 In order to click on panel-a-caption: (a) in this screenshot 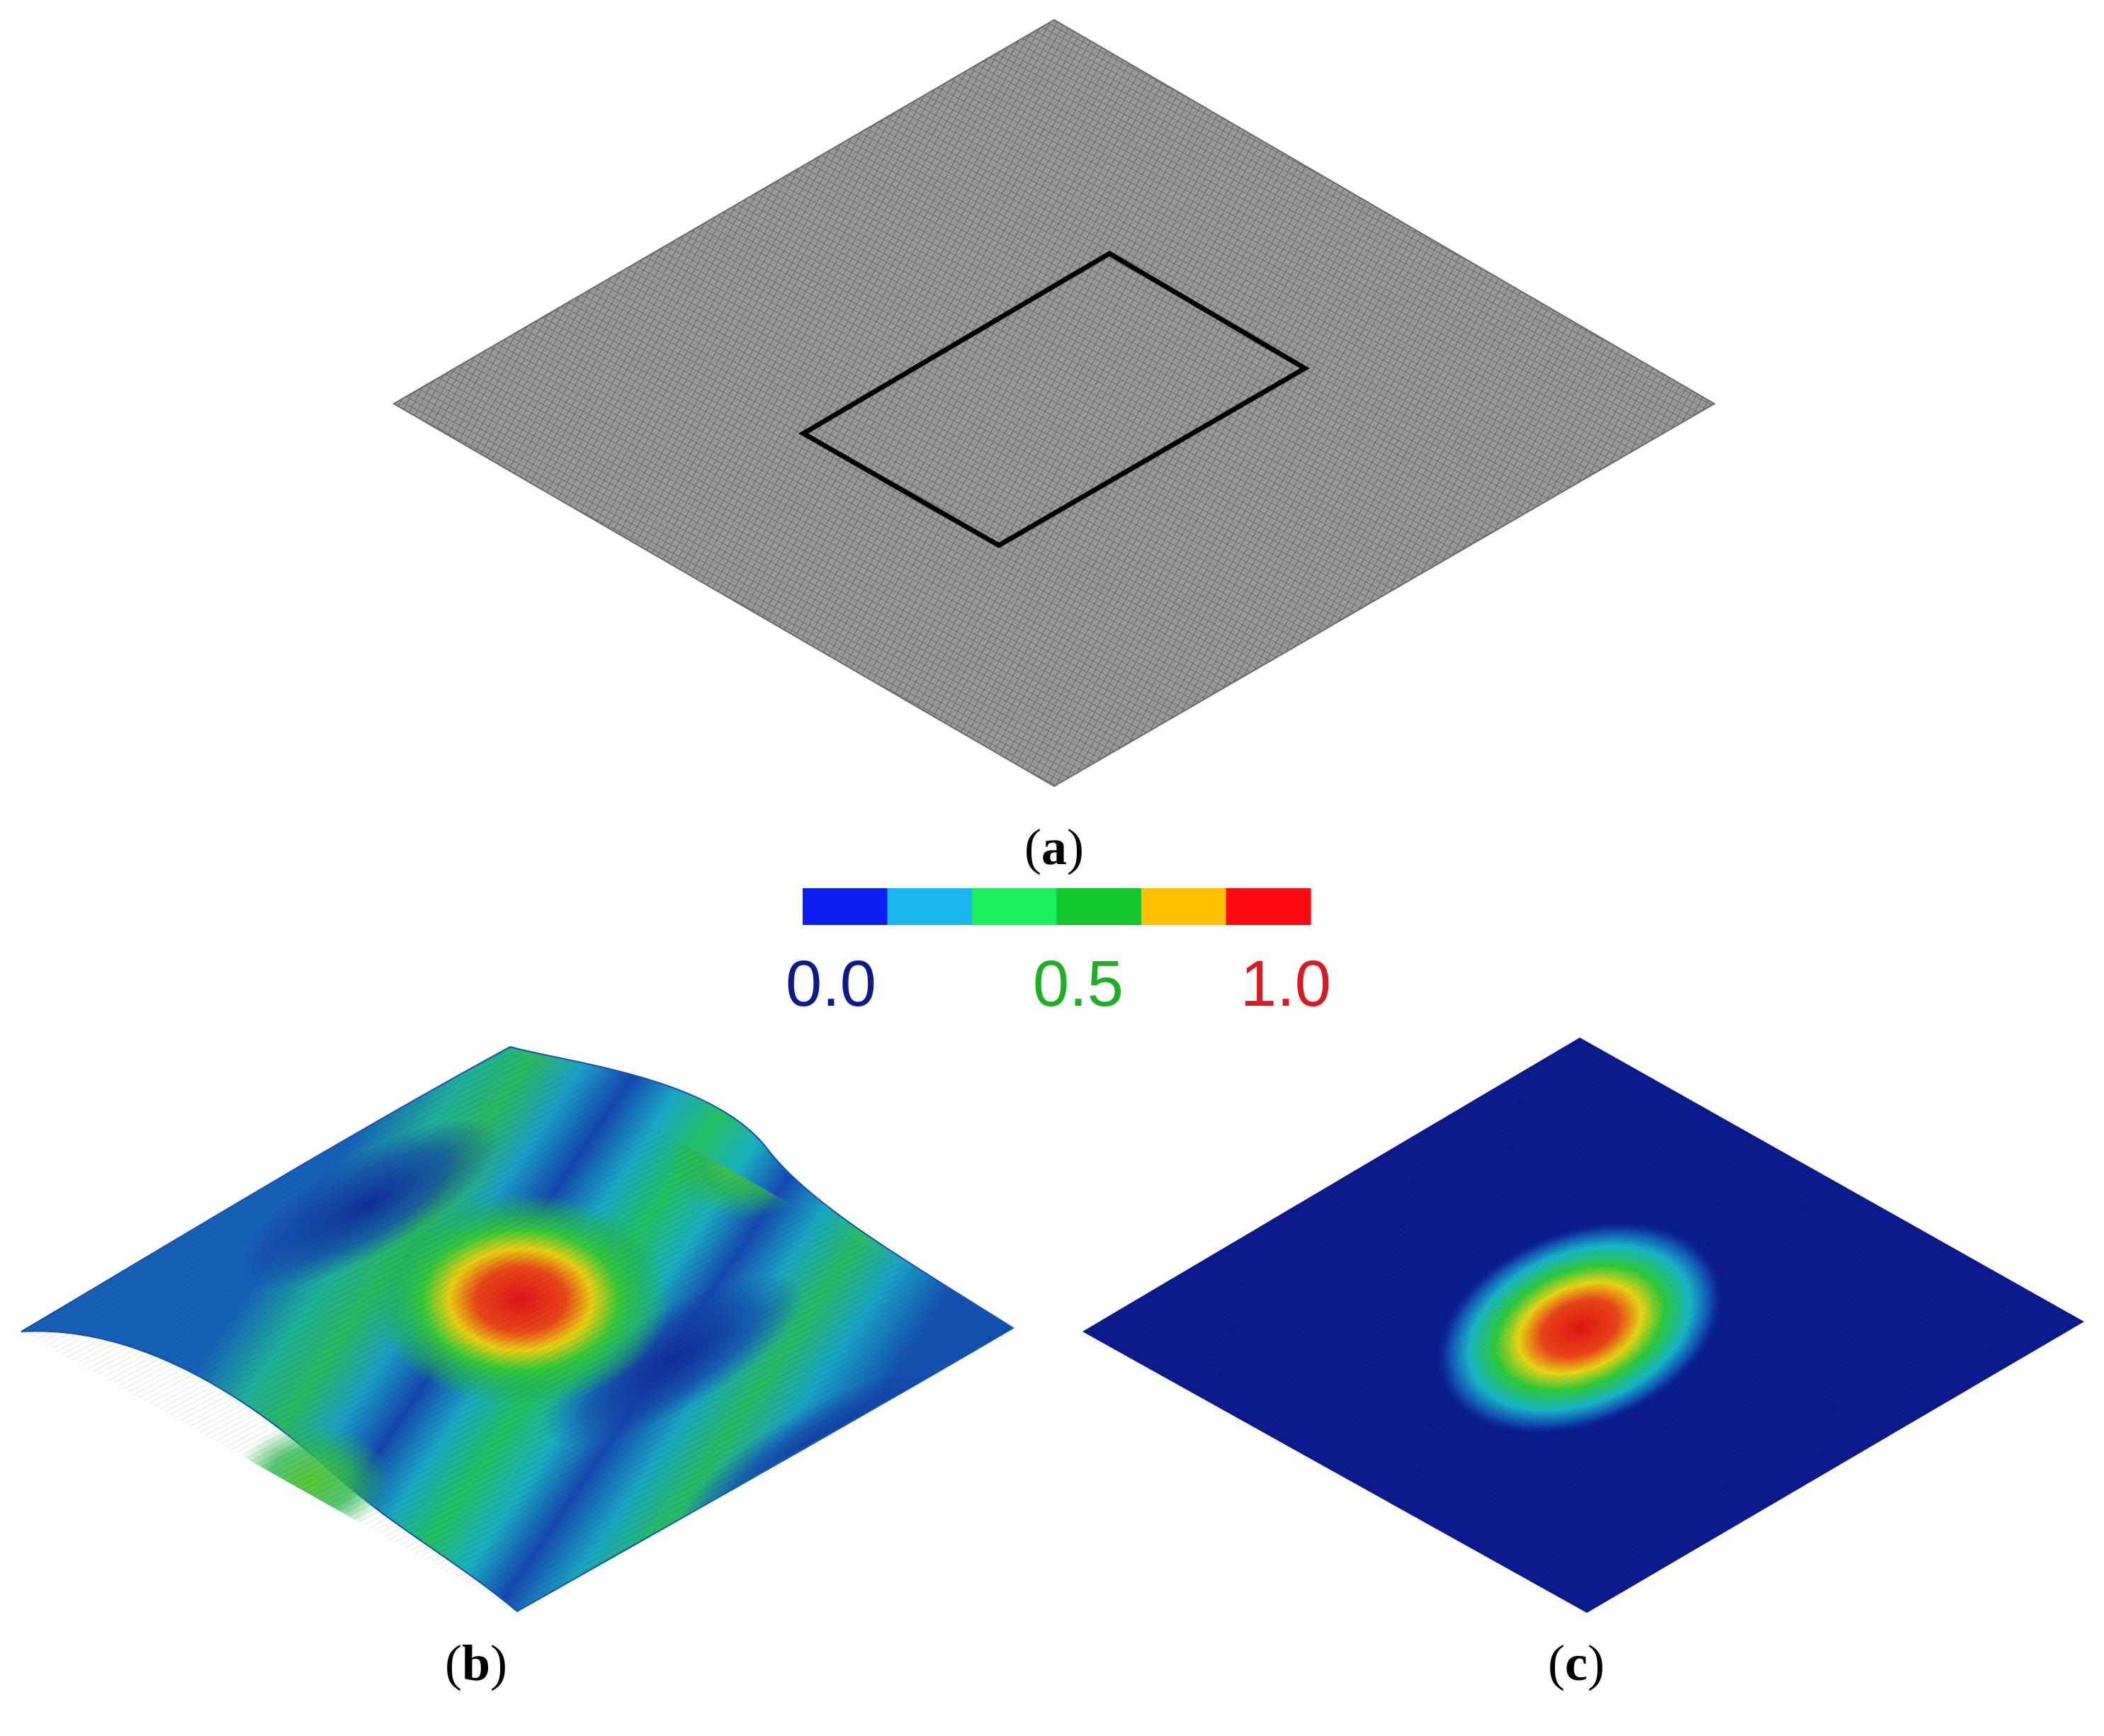, I will do `click(1054, 847)`.